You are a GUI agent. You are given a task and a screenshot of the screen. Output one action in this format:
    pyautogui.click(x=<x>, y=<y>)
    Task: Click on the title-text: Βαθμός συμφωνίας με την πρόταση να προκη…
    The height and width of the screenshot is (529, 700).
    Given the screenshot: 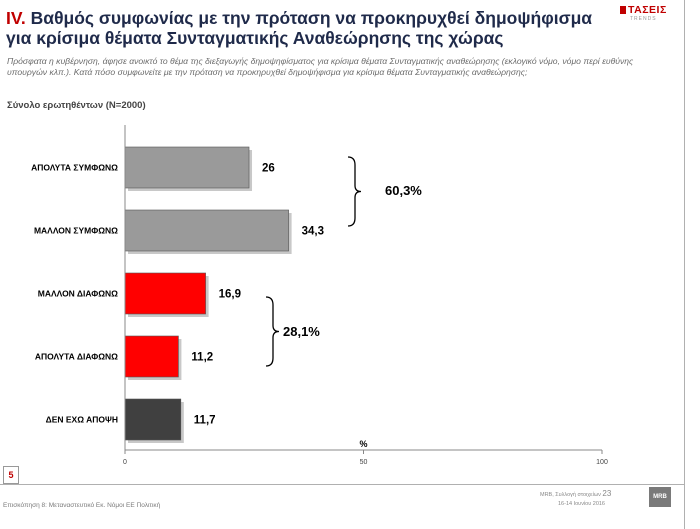 What is the action you would take?
    pyautogui.click(x=299, y=28)
    